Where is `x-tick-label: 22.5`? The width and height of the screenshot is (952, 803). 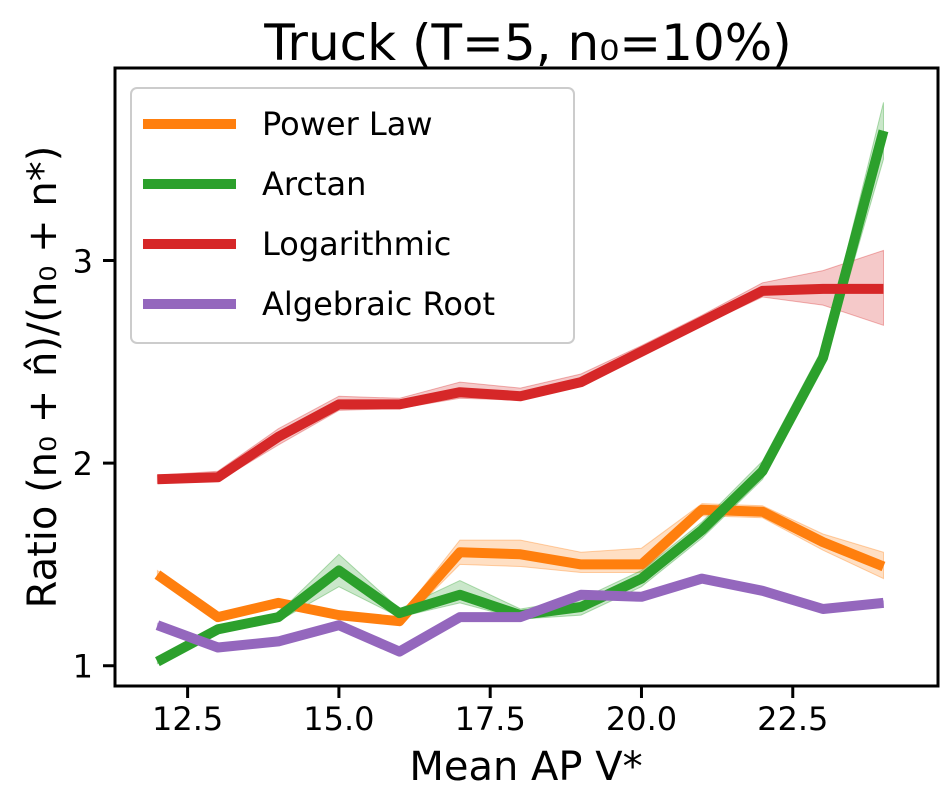 x-tick-label: 22.5 is located at coordinates (792, 719).